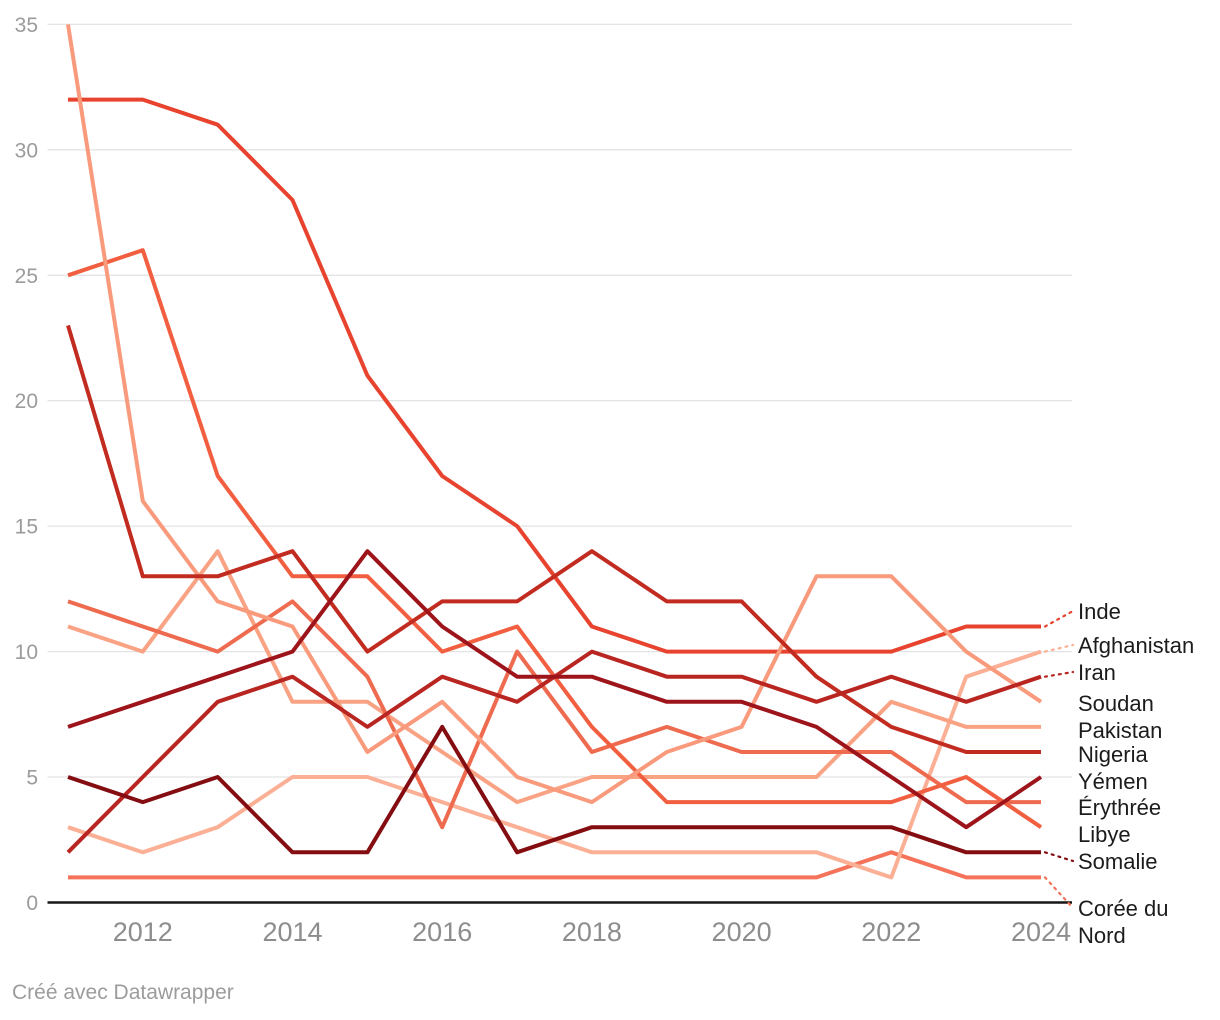 The image size is (1220, 1020). Describe the element at coordinates (1123, 922) in the screenshot. I see `series-label-coree-du-nord: Corée du Nord` at that location.